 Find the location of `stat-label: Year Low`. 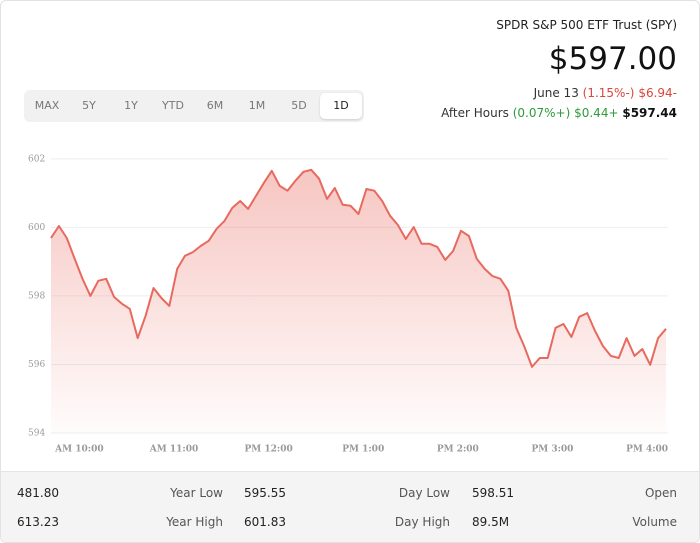

stat-label: Year Low is located at coordinates (196, 493).